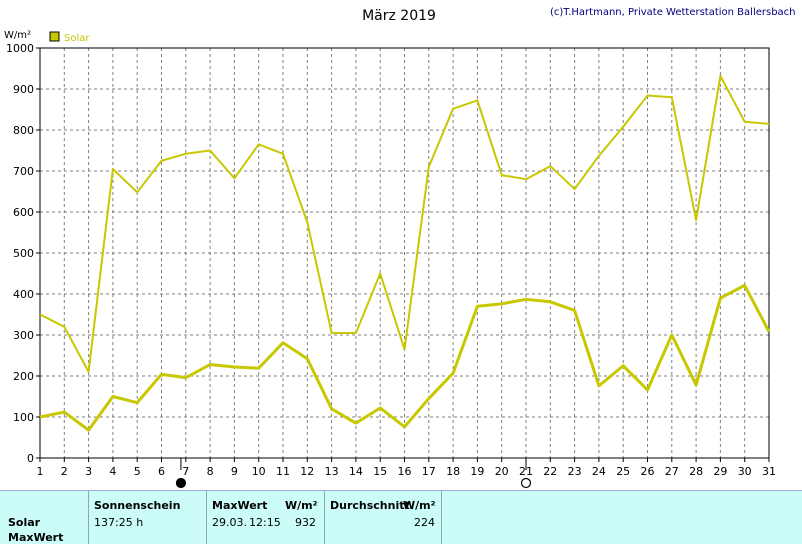  What do you see at coordinates (550, 471) in the screenshot?
I see `x-tick-label: 22` at bounding box center [550, 471].